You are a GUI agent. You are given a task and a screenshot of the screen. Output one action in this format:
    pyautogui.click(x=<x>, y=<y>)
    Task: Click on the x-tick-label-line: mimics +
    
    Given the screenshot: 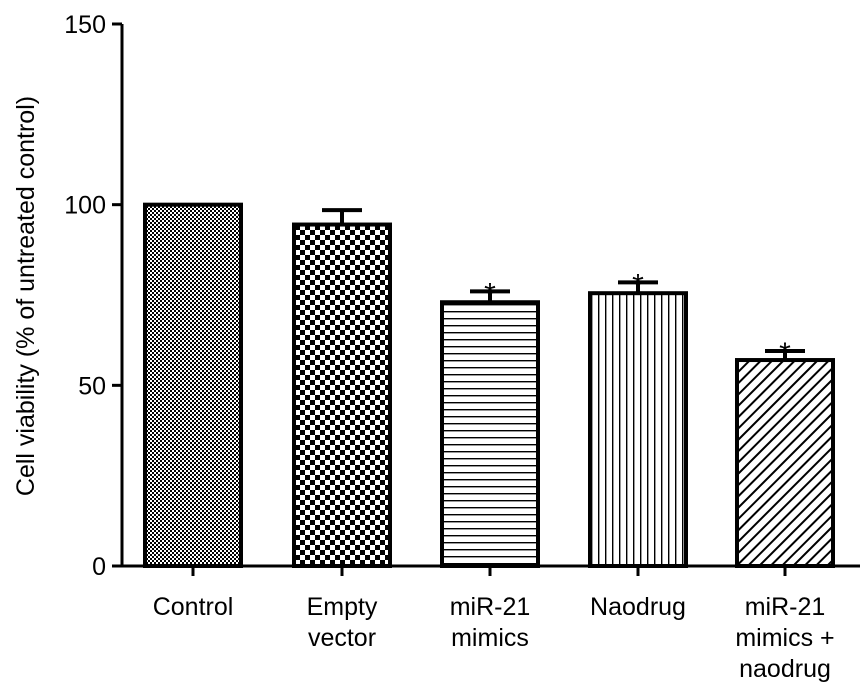 What is the action you would take?
    pyautogui.click(x=784, y=638)
    